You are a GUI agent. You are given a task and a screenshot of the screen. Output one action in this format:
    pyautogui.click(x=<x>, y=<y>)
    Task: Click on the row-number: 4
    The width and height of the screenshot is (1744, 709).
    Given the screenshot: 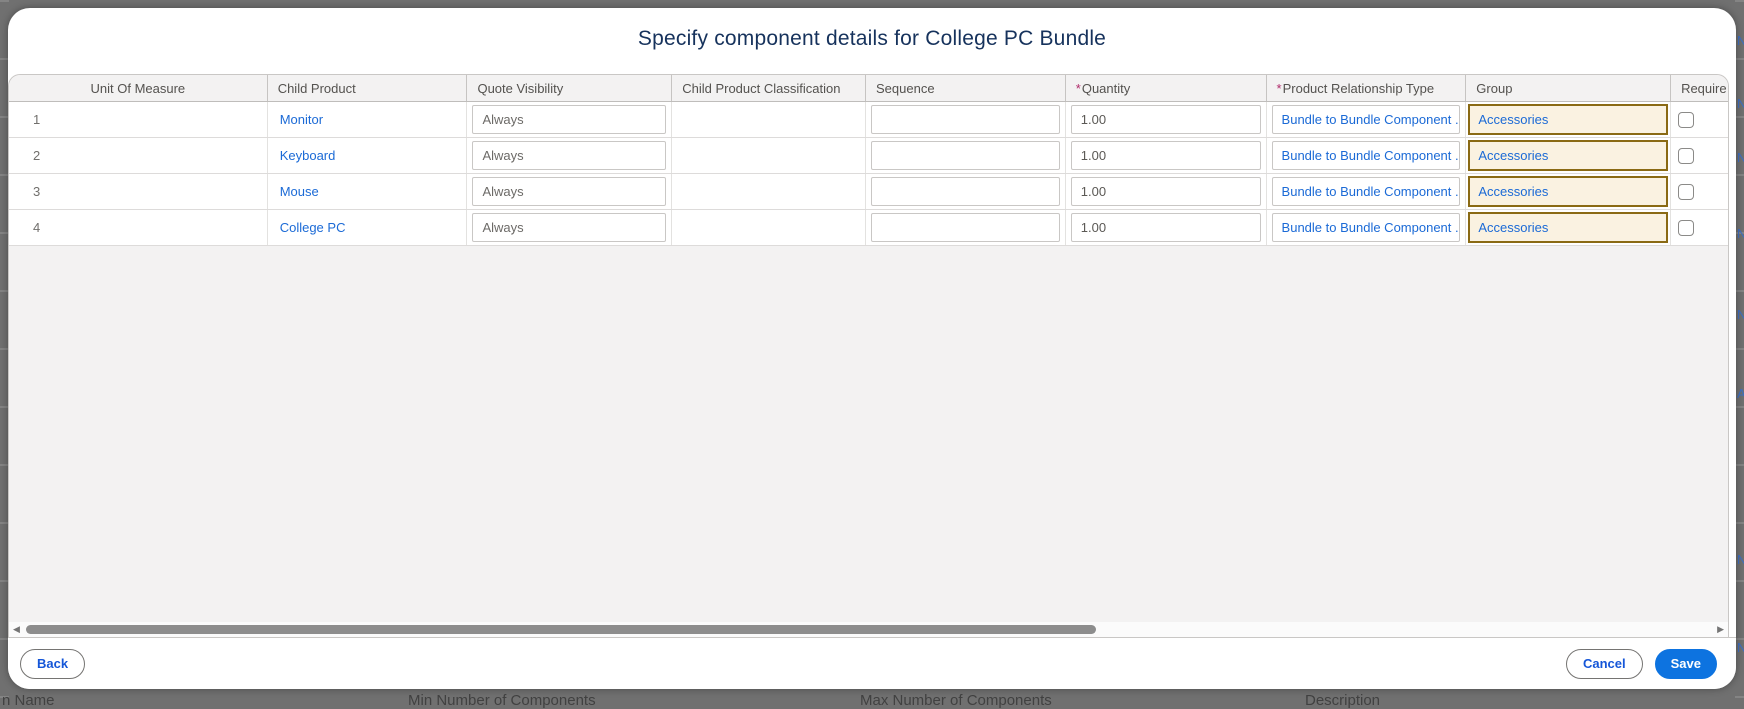 What is the action you would take?
    pyautogui.click(x=37, y=227)
    